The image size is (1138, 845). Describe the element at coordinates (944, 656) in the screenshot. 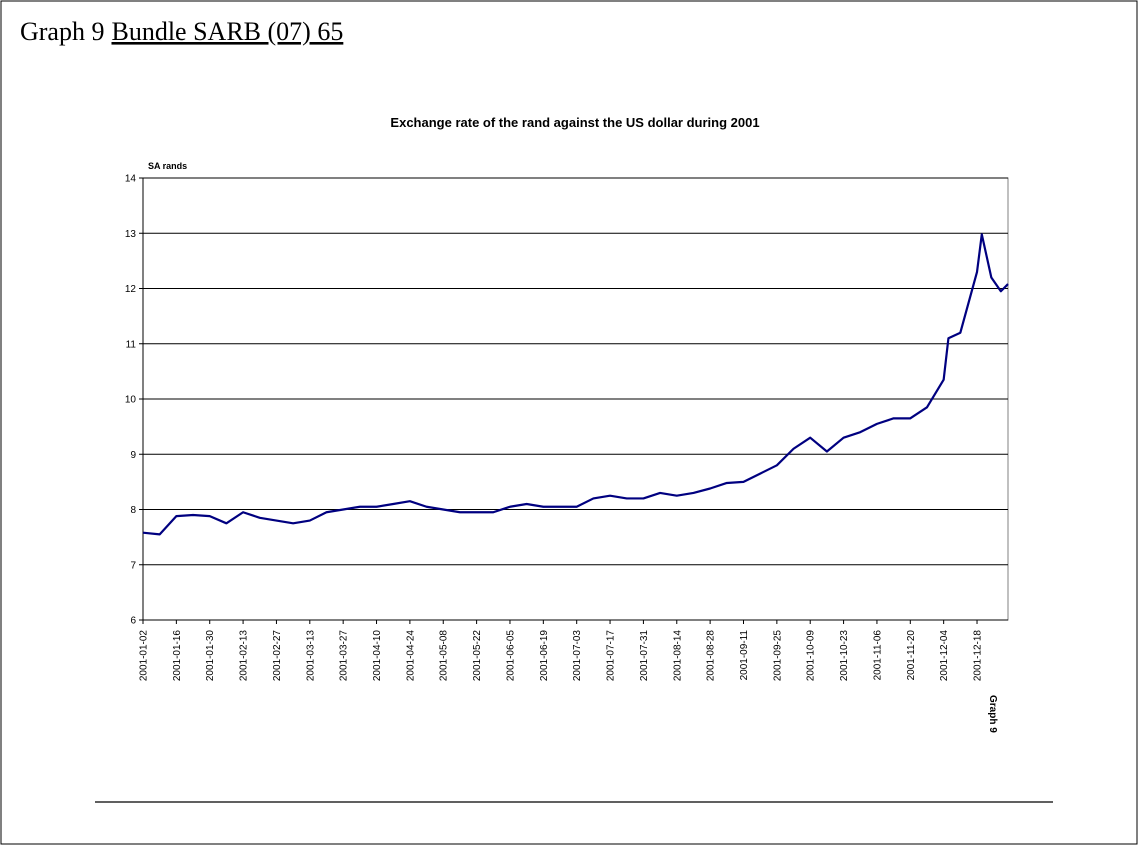

I see `x-tick-label: 2001-12-04` at that location.